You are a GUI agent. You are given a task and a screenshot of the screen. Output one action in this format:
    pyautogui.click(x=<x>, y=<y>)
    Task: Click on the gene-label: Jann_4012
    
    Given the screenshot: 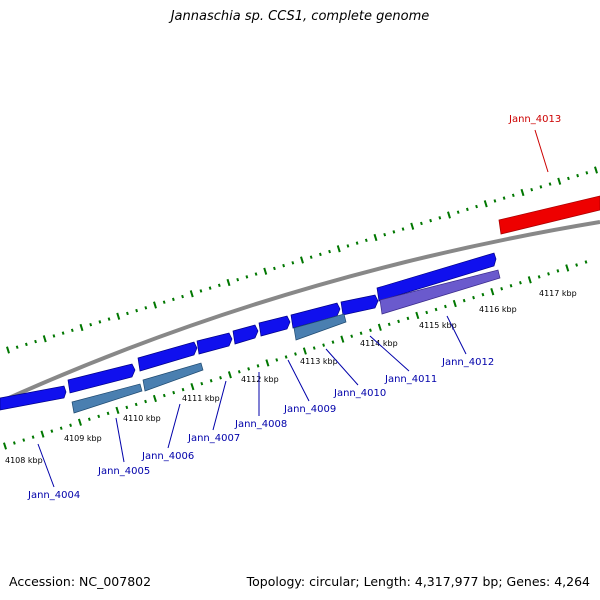 What is the action you would take?
    pyautogui.click(x=467, y=362)
    